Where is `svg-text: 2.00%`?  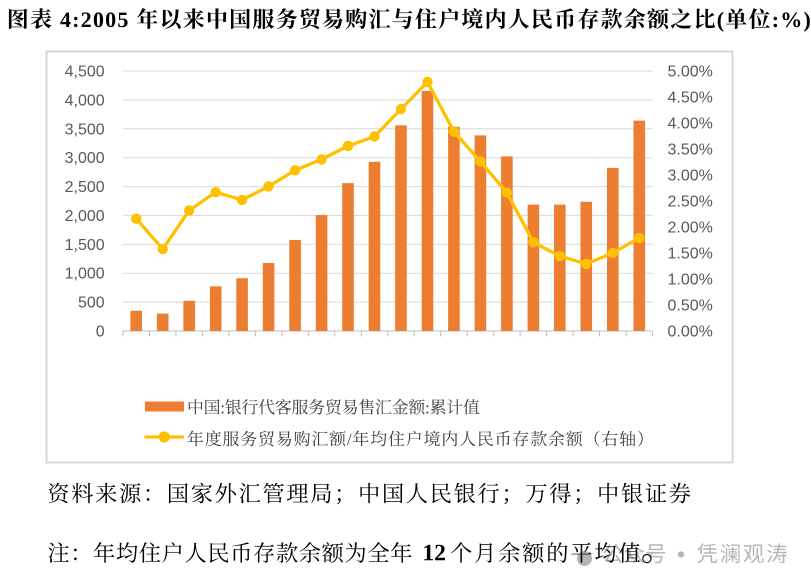
svg-text: 2.00% is located at coordinates (690, 228).